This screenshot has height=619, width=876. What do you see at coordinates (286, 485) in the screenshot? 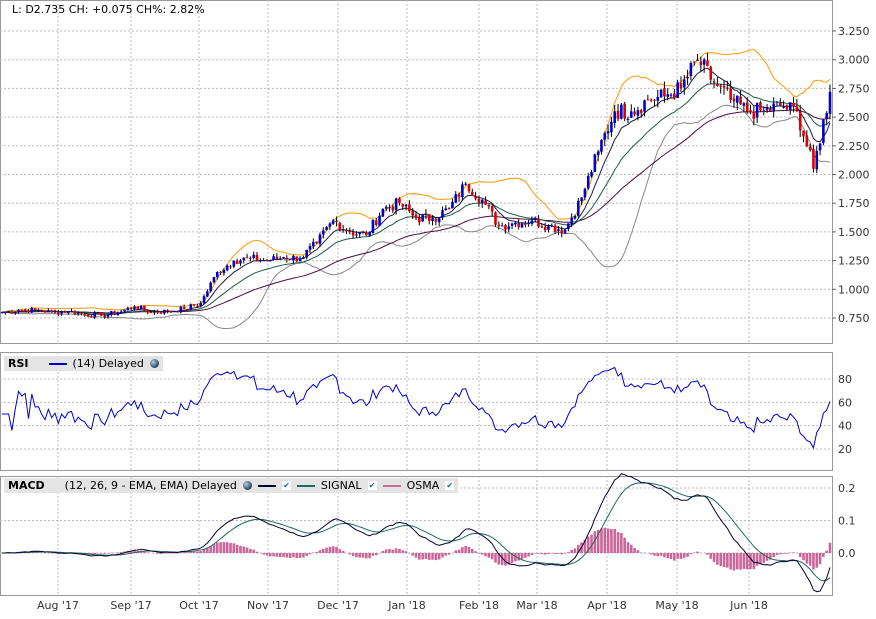
I see `macd-toggle-checkbox: ✔` at bounding box center [286, 485].